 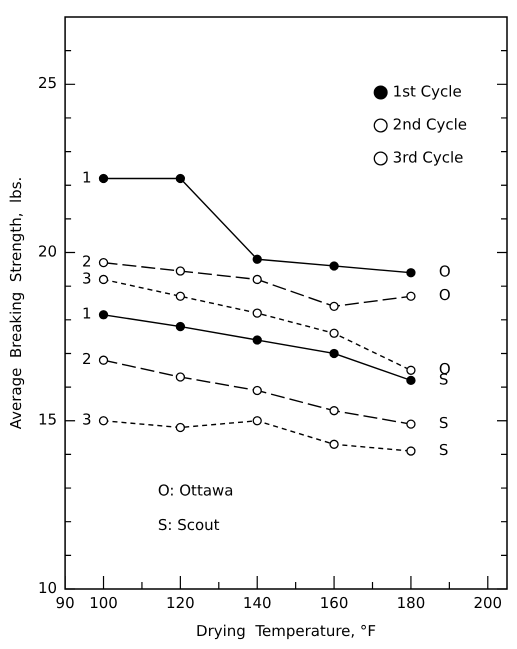 What do you see at coordinates (65, 603) in the screenshot?
I see `x-tick-label: 90` at bounding box center [65, 603].